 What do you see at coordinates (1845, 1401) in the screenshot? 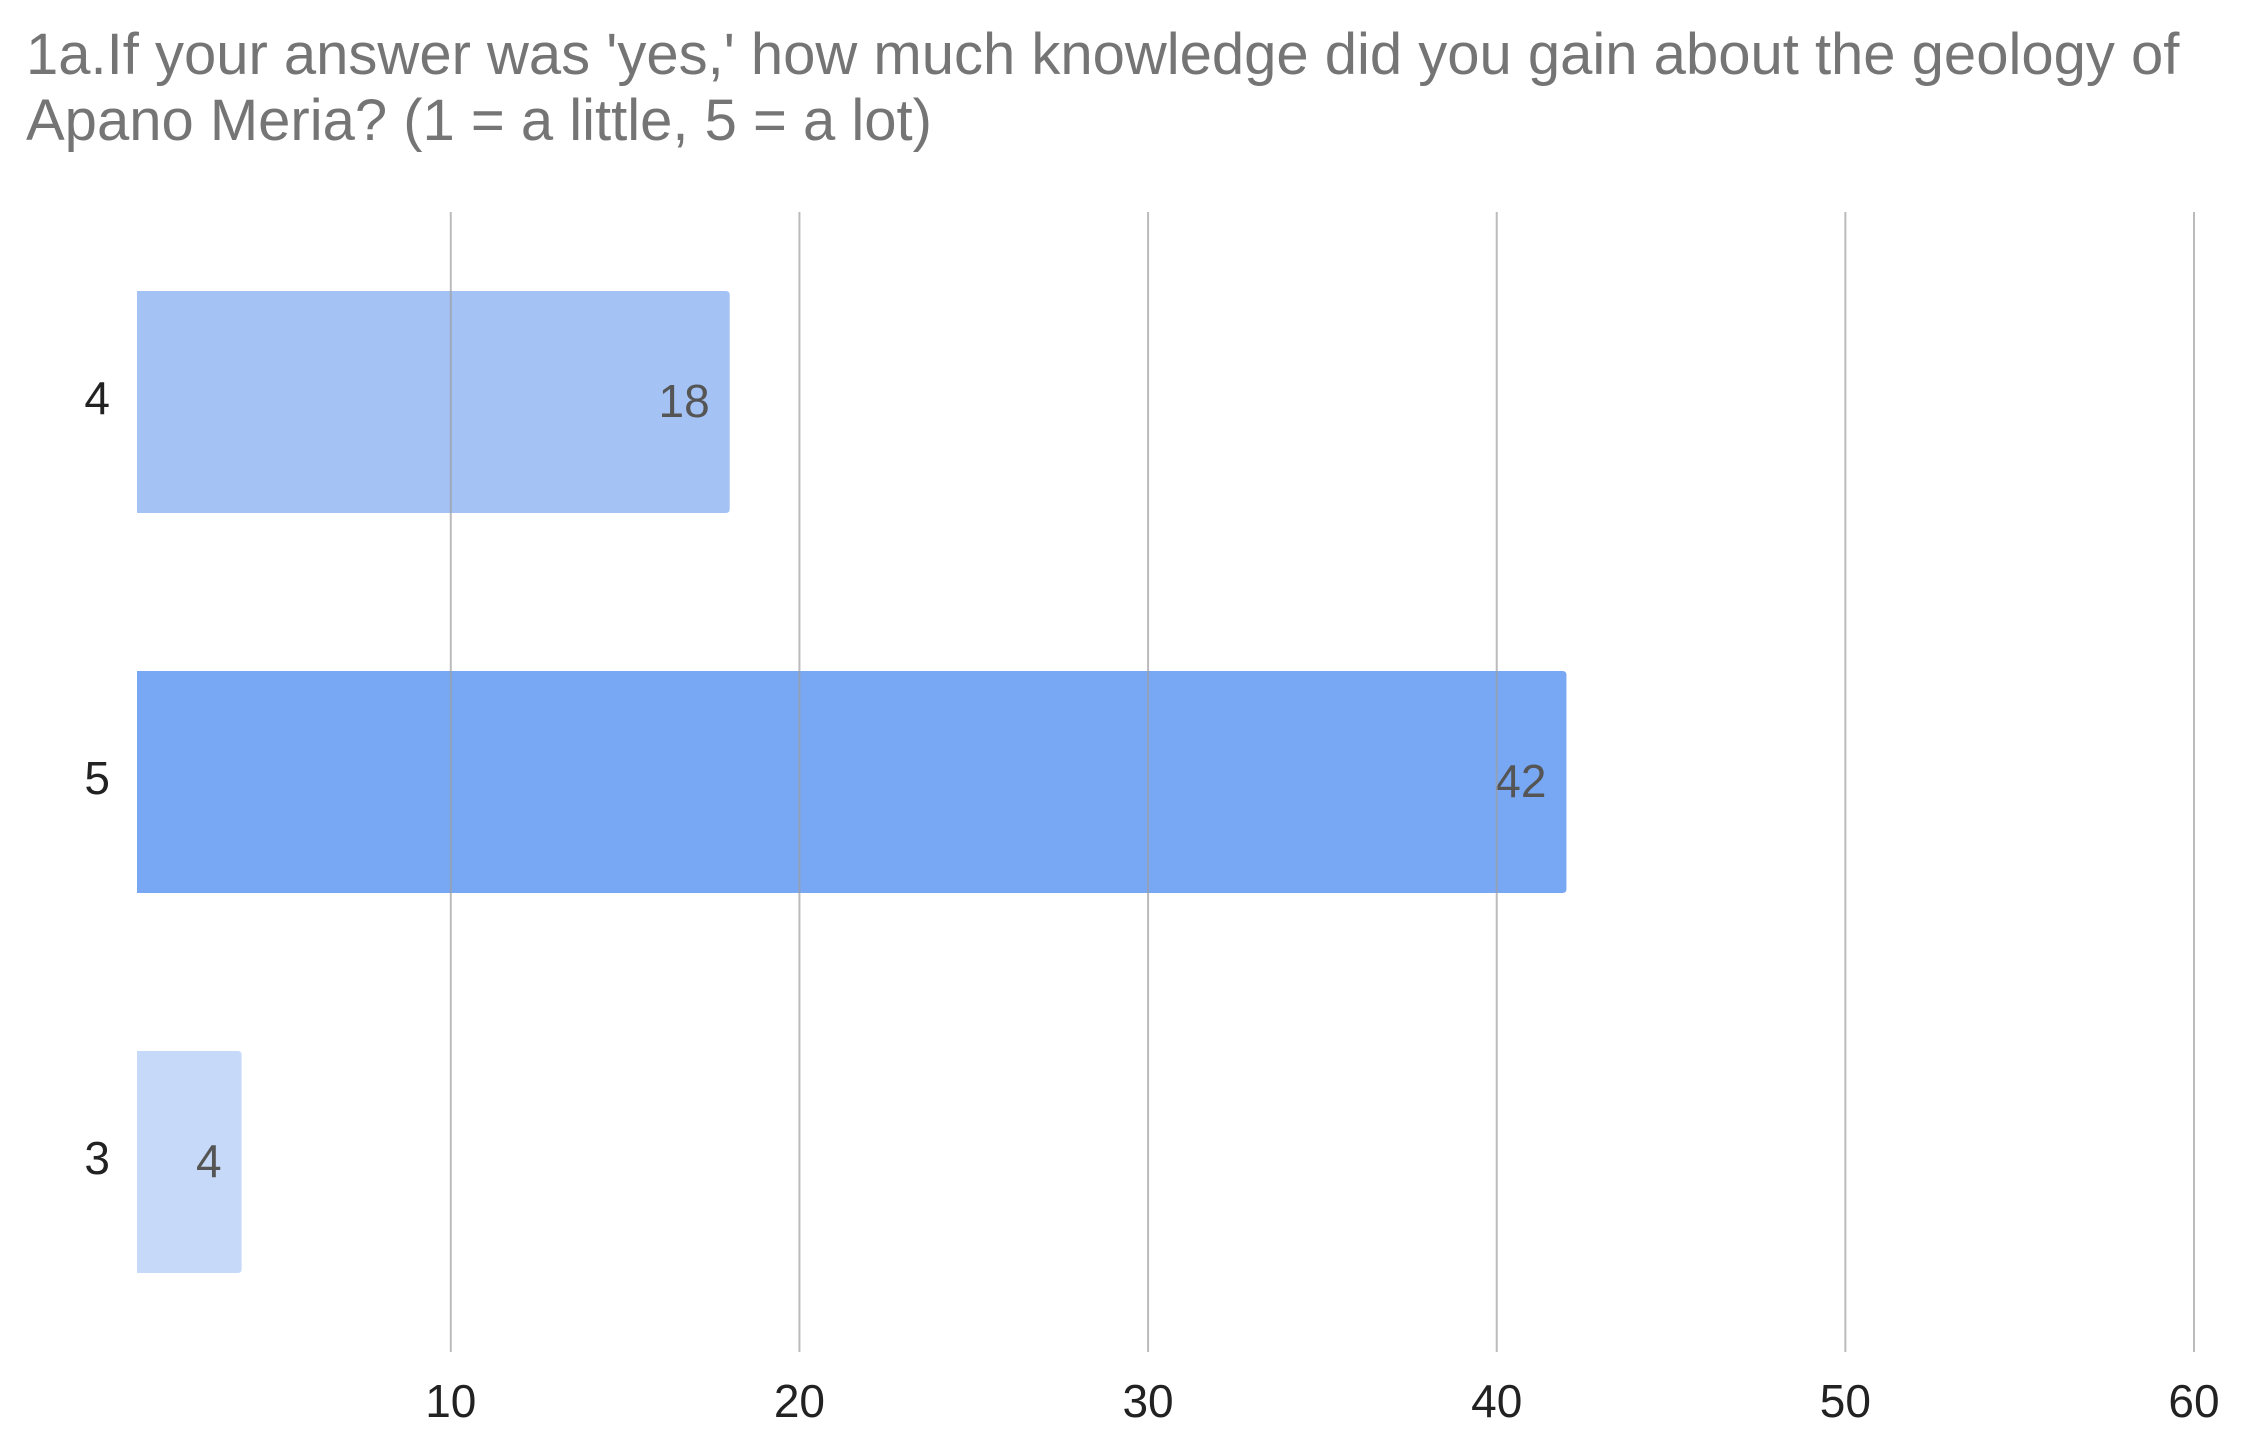
I see `x-tick-label: 50` at bounding box center [1845, 1401].